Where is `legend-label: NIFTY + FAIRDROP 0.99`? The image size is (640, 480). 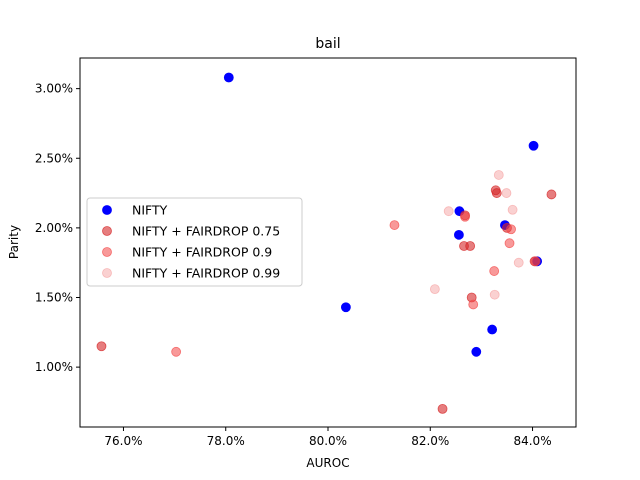 legend-label: NIFTY + FAIRDROP 0.99 is located at coordinates (206, 273).